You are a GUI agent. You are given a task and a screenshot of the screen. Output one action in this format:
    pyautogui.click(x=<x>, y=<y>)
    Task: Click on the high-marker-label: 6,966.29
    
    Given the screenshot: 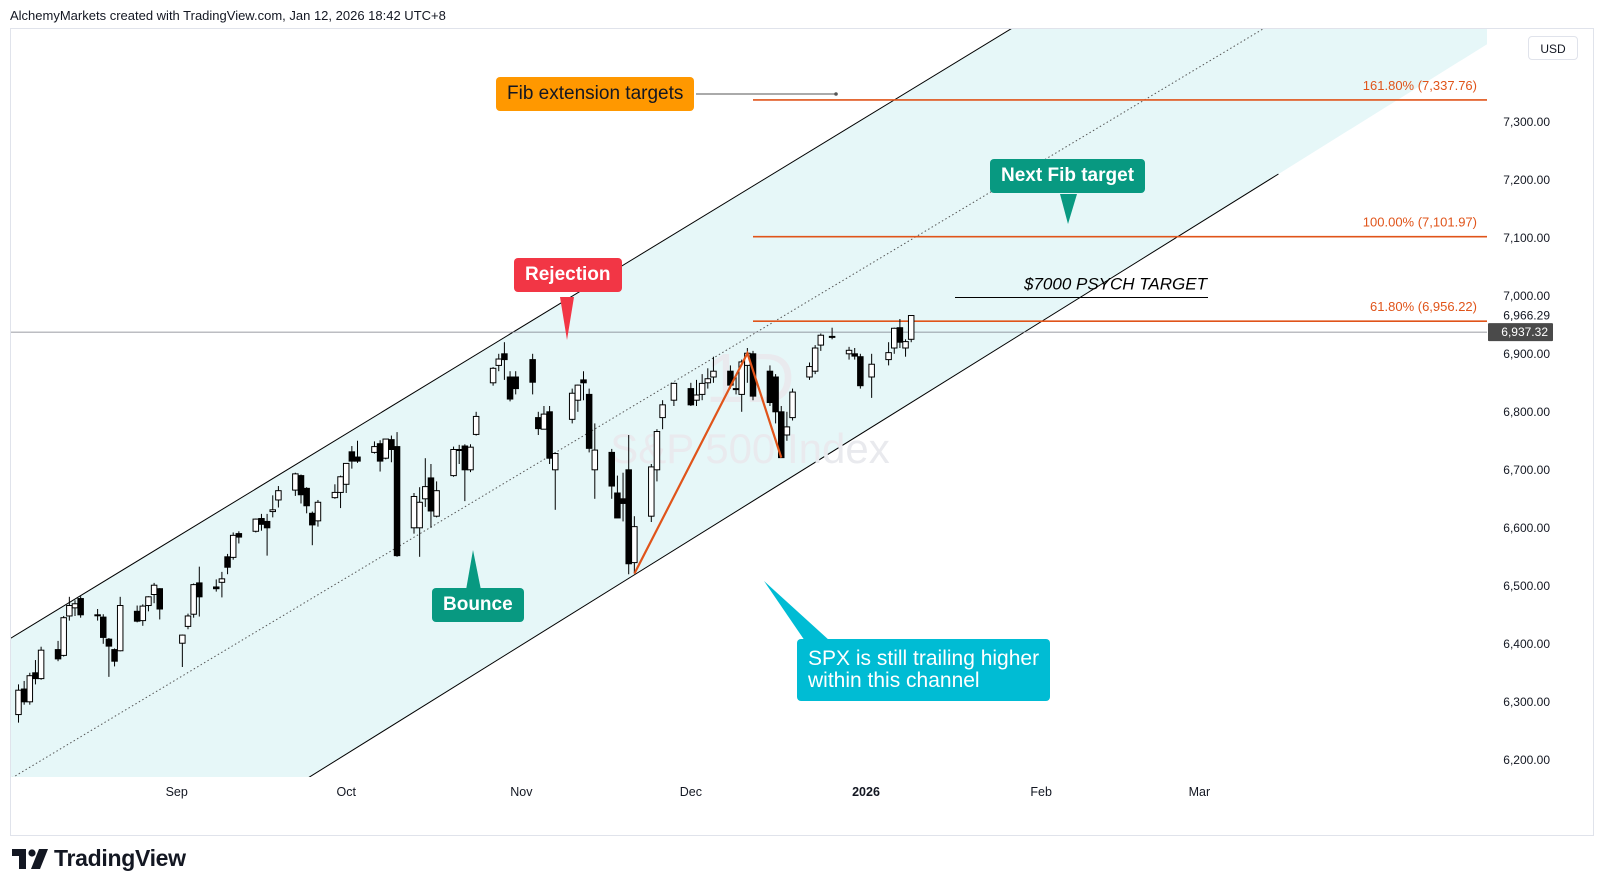 What is the action you would take?
    pyautogui.click(x=1526, y=315)
    